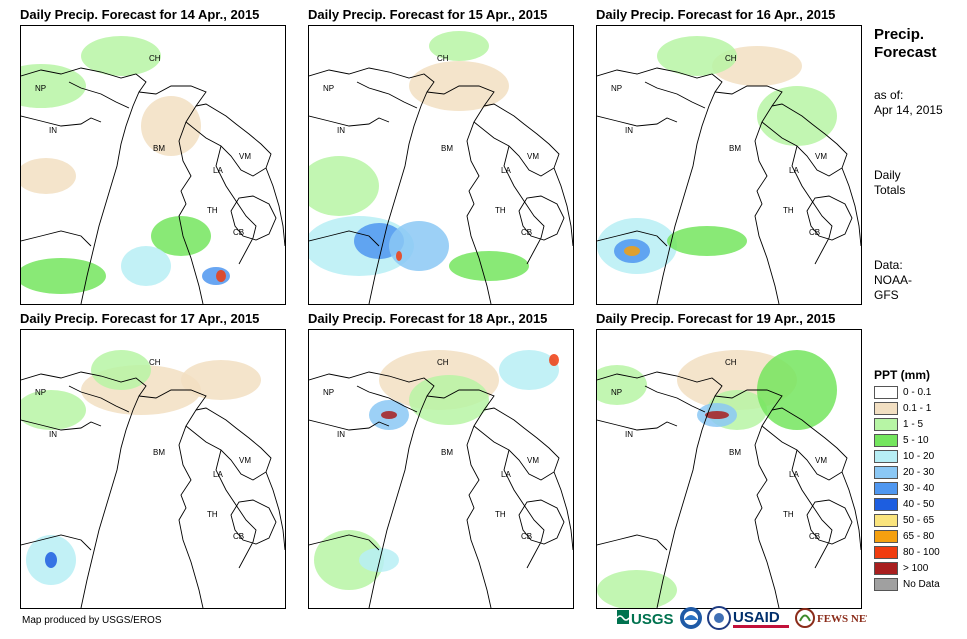 This screenshot has height=639, width=967. I want to click on legend-range-label: 30 - 40, so click(919, 488).